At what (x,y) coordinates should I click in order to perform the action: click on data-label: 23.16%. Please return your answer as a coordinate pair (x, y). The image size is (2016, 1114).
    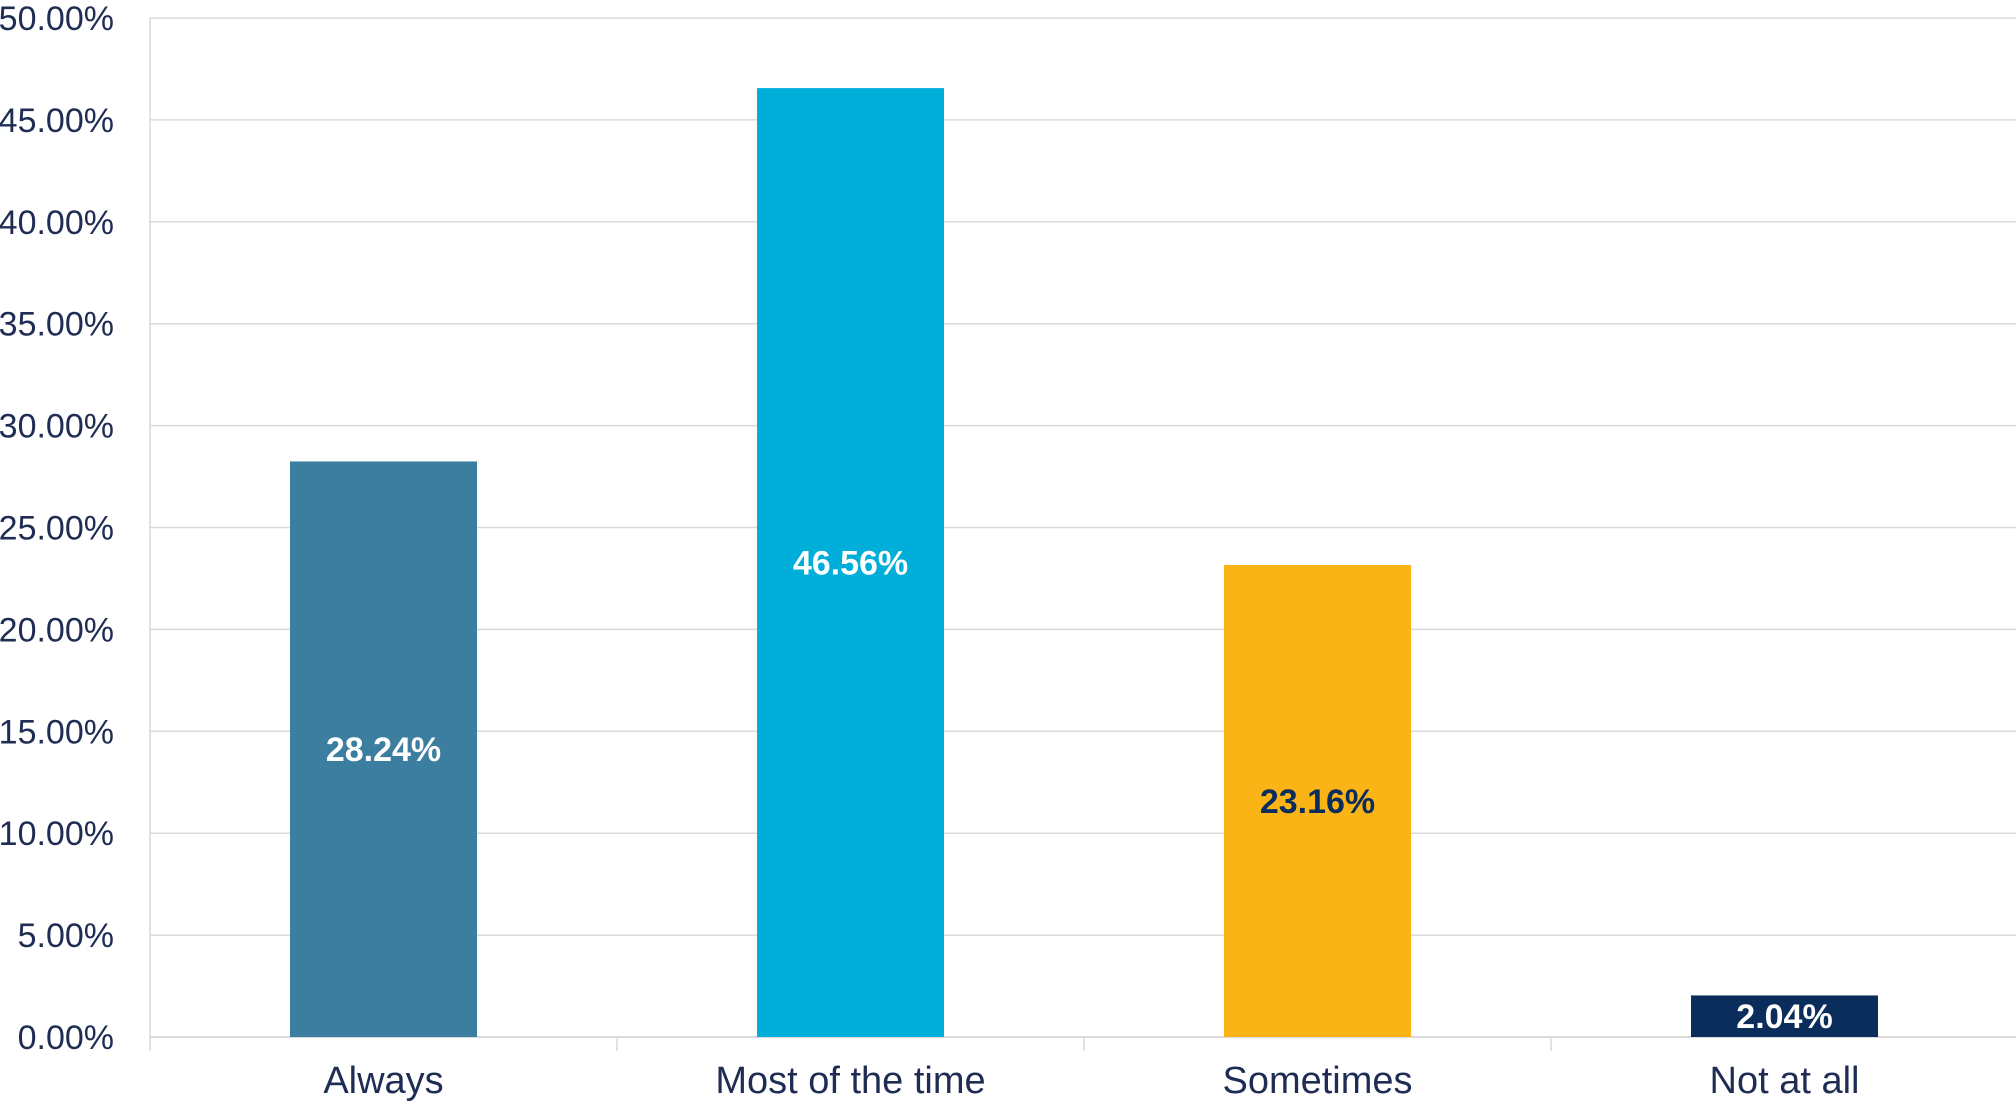
    Looking at the image, I should click on (1317, 802).